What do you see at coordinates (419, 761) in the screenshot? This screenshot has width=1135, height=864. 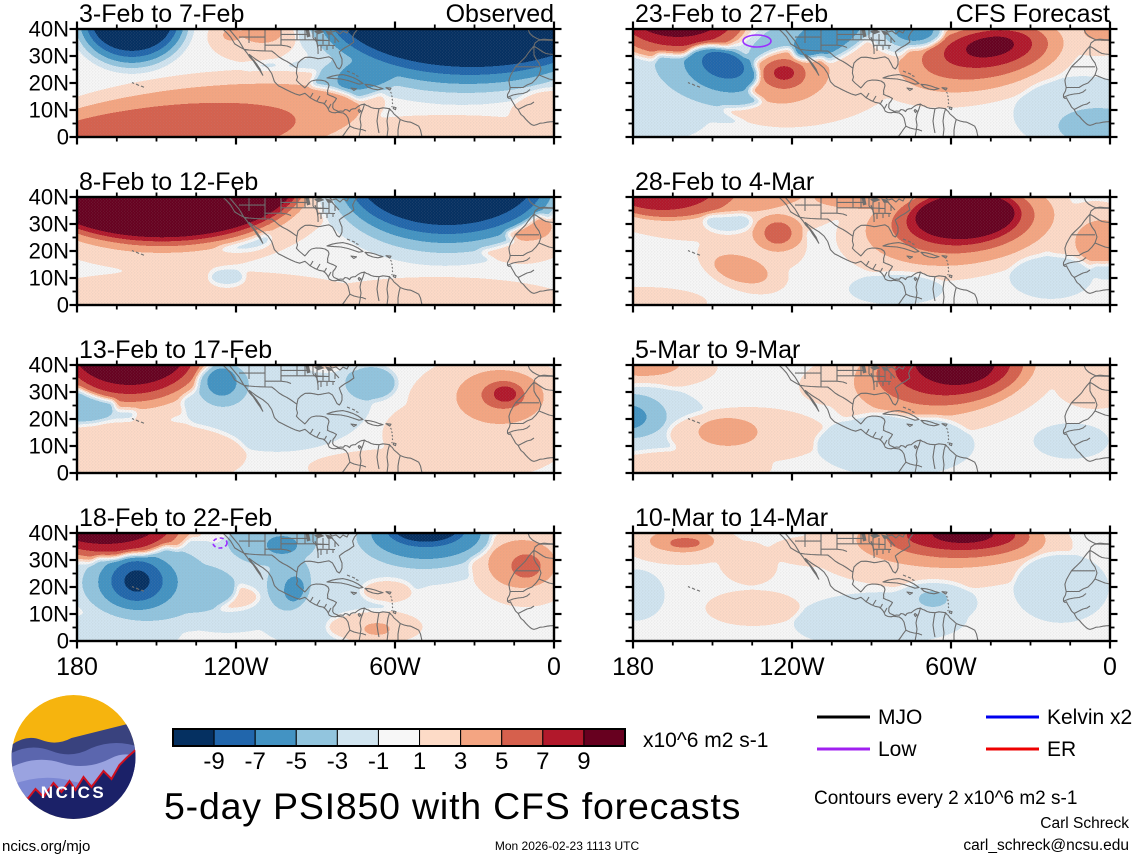 I see `svg-text: 1` at bounding box center [419, 761].